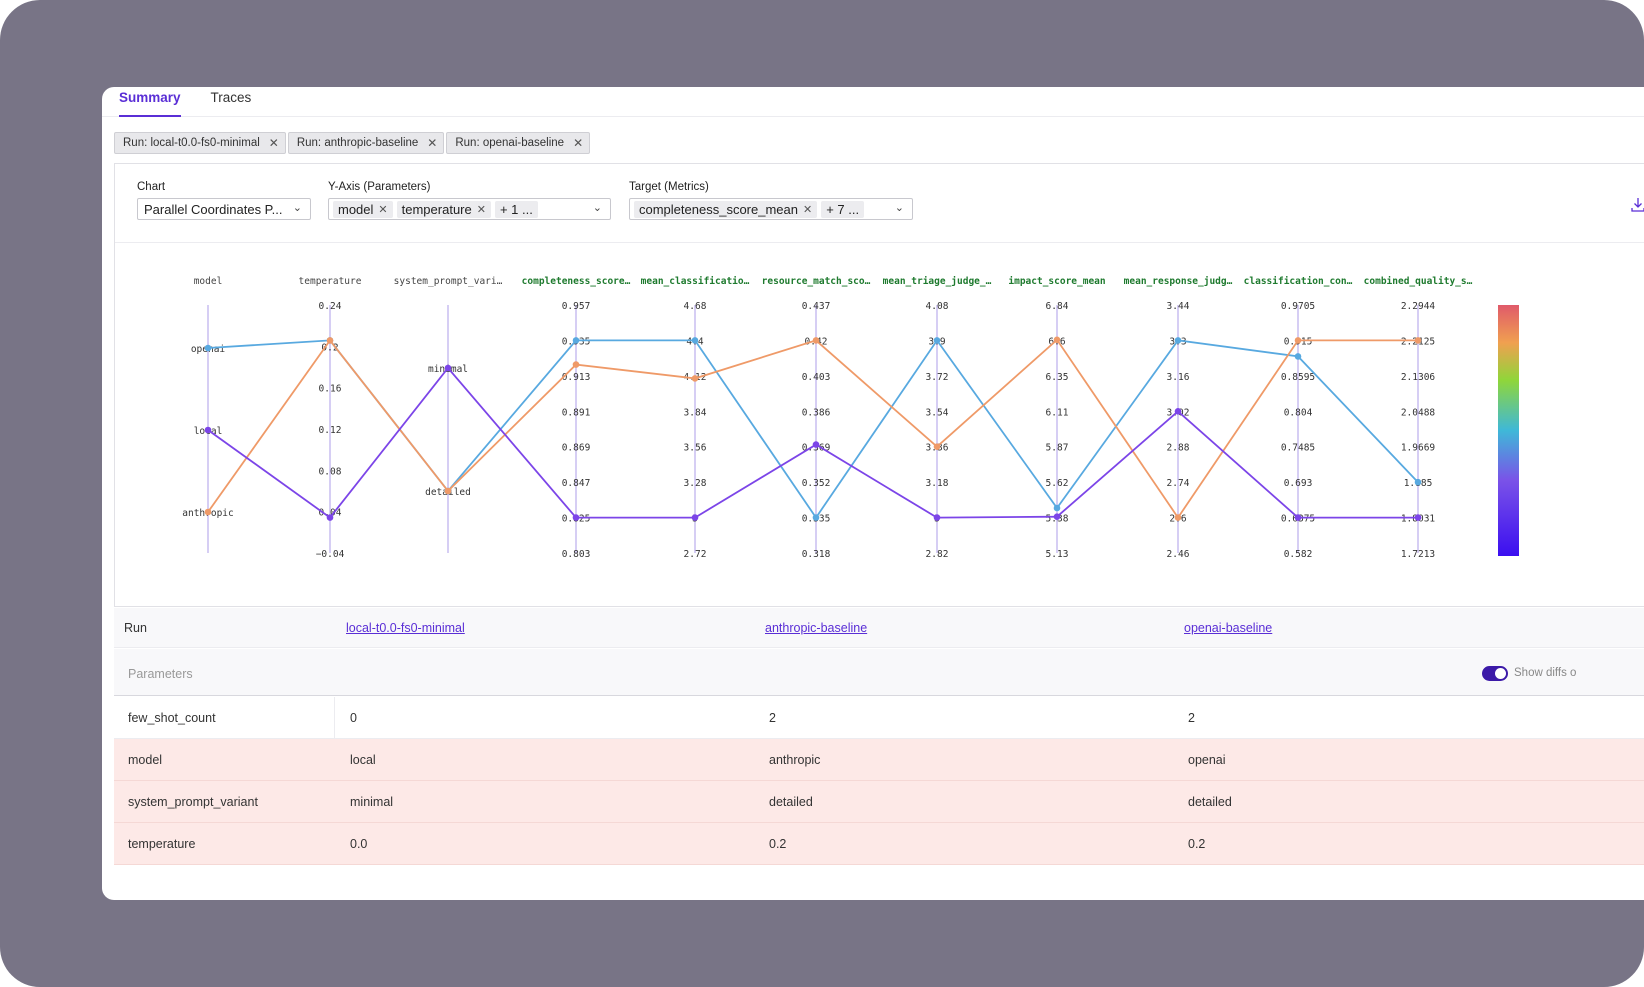  I want to click on tab-traces: Traces, so click(231, 97).